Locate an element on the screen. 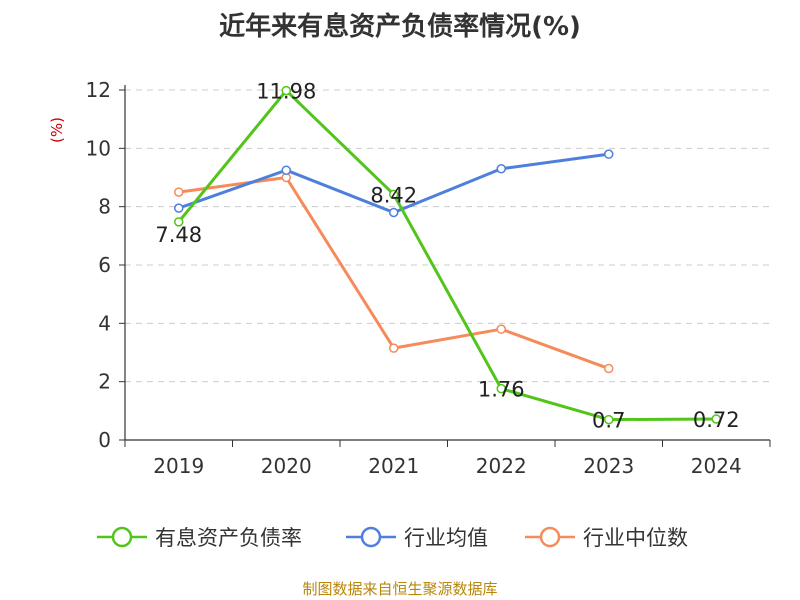  data-label: 0.7 is located at coordinates (608, 421).